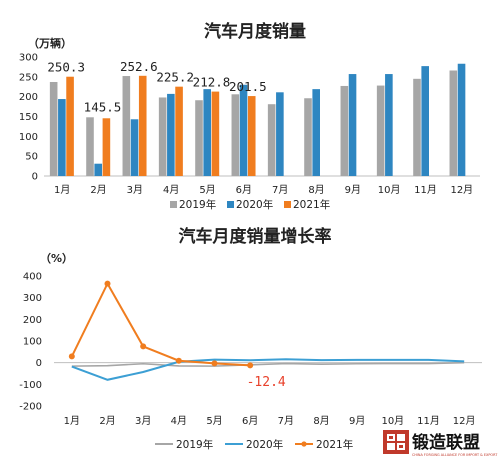 The height and width of the screenshot is (463, 503). I want to click on bar-2019年-2月, so click(90, 146).